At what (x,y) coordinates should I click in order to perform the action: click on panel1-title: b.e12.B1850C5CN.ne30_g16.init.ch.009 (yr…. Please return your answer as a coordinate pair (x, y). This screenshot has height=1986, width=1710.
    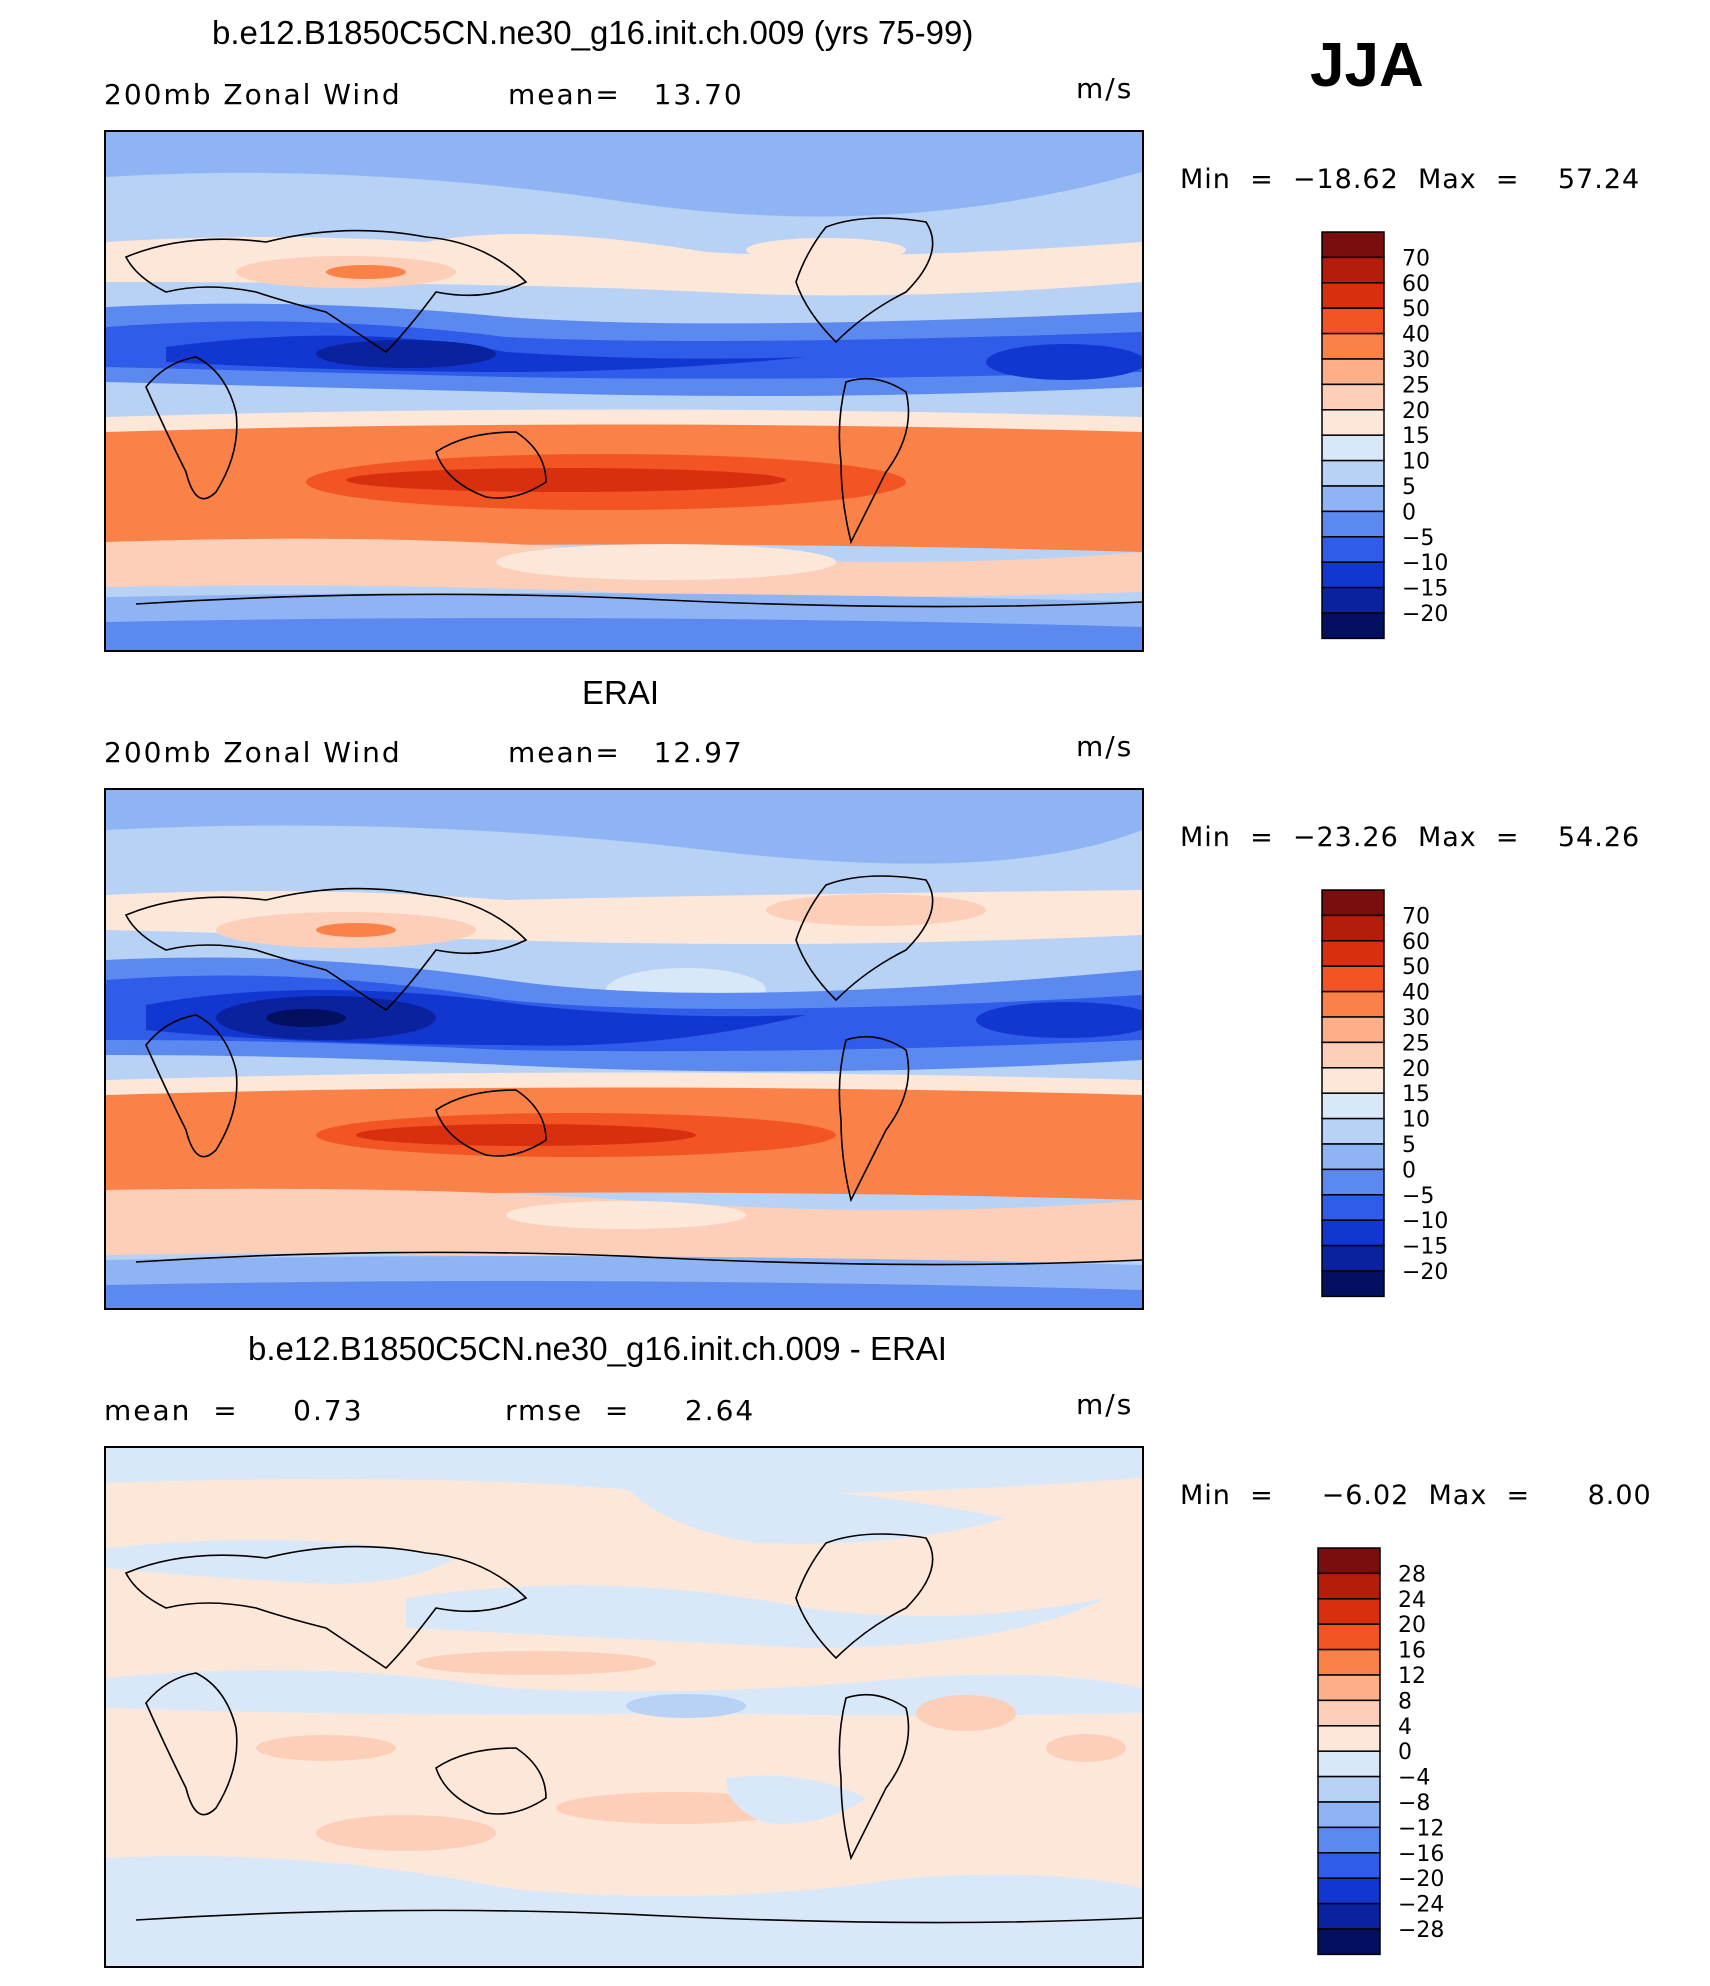
    Looking at the image, I should click on (593, 32).